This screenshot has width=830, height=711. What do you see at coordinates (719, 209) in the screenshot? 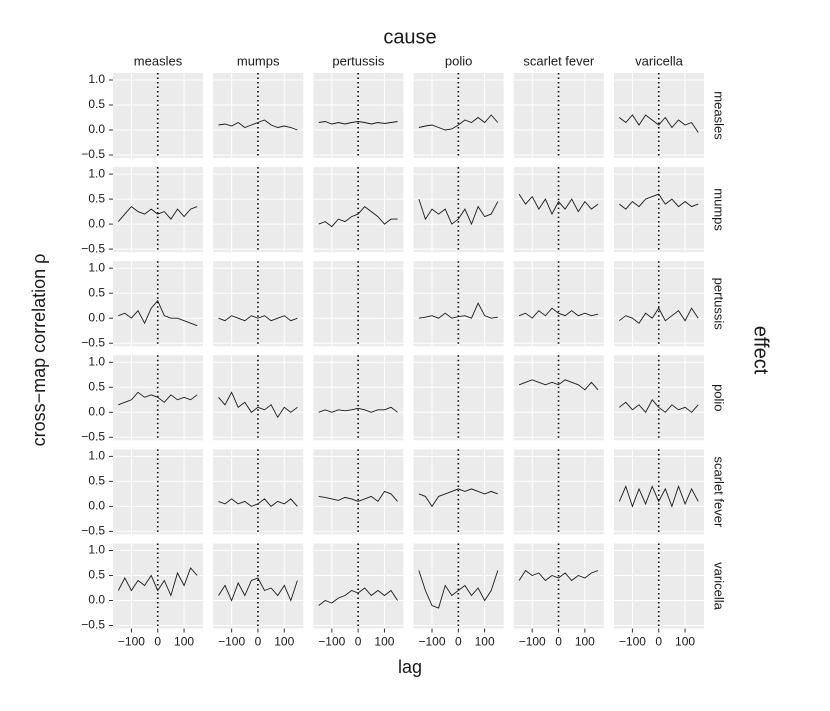
I see `row-strip-label: mumps` at bounding box center [719, 209].